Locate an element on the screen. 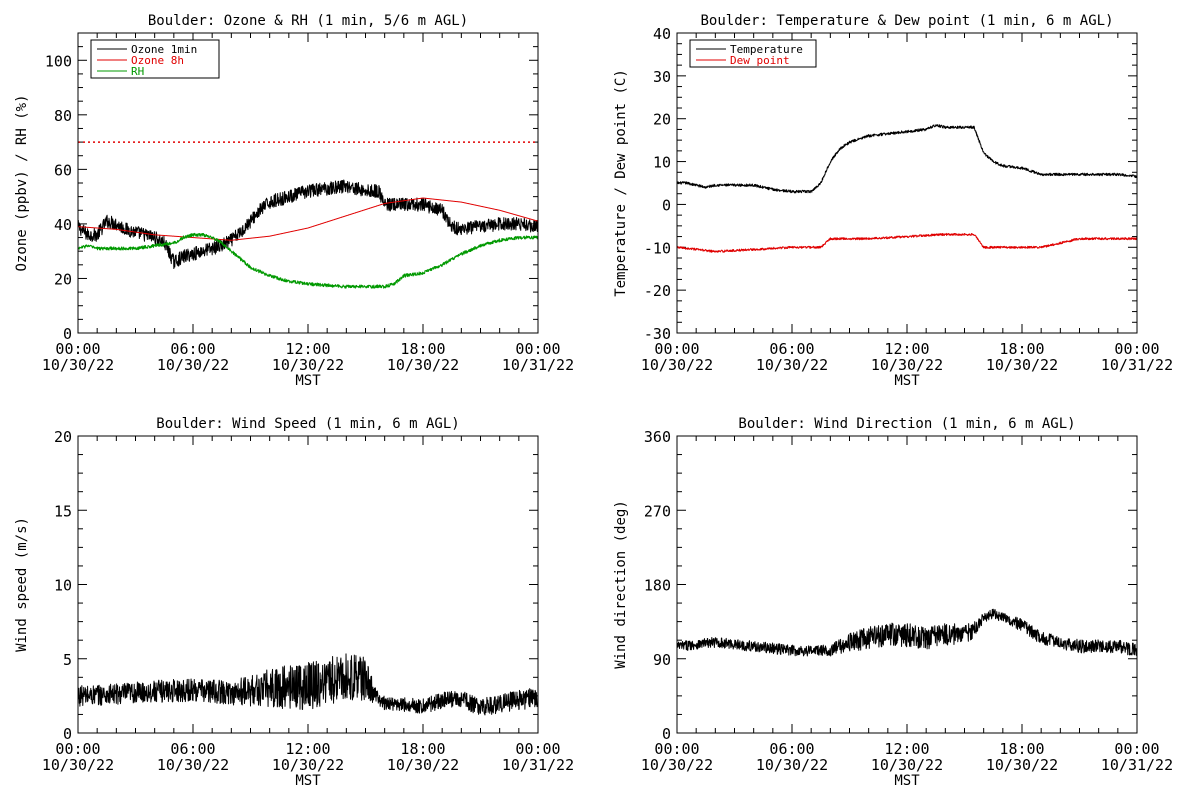 This screenshot has height=800, width=1200. chart-title: Boulder: Wind Speed (1 min, 6 m AGL) is located at coordinates (307, 424).